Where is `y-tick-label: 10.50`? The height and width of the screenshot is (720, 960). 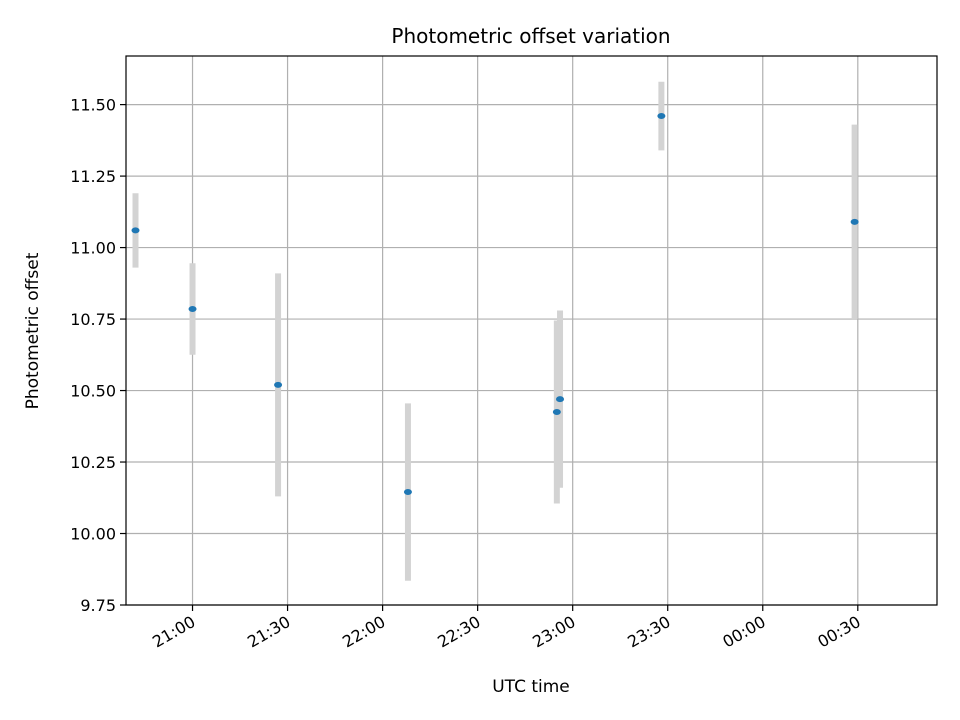
y-tick-label: 10.50 is located at coordinates (93, 391).